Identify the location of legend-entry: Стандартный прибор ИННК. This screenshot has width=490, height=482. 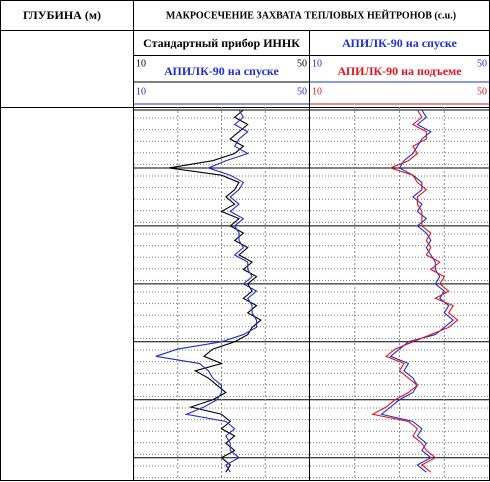
(221, 43).